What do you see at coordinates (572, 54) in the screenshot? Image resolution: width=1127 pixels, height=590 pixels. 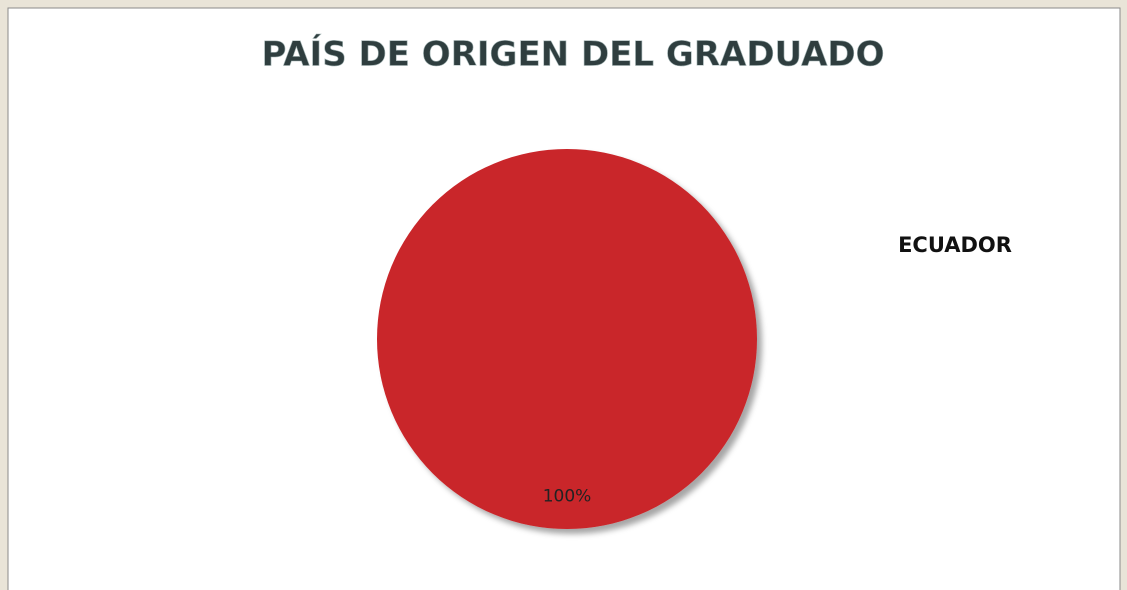 I see `chart-title: PAÍS DE ORIGEN DEL GRADUADO` at bounding box center [572, 54].